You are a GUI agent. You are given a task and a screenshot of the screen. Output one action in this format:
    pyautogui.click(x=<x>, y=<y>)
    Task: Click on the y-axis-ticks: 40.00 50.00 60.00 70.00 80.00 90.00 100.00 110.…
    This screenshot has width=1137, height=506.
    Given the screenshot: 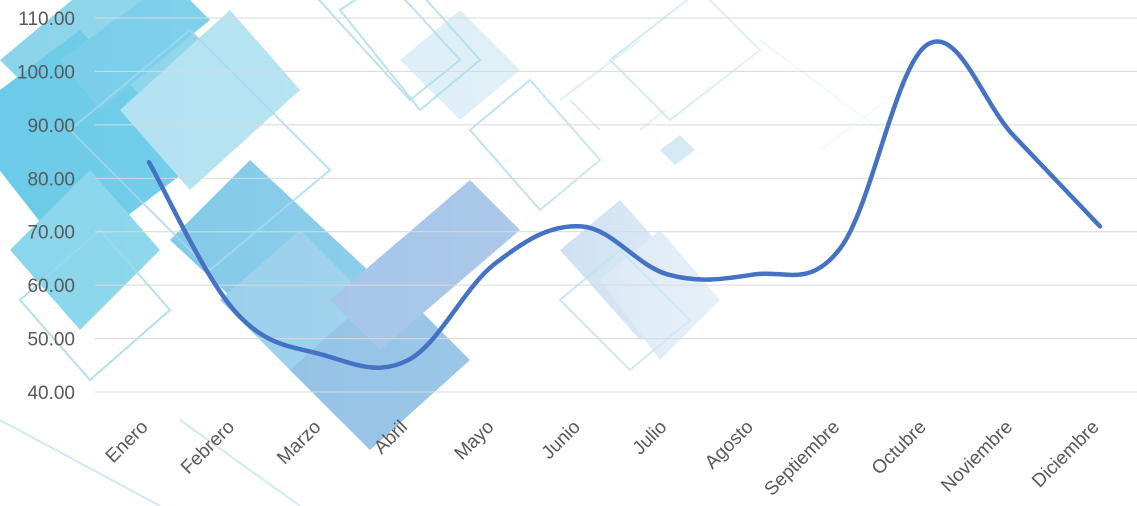 What is the action you would take?
    pyautogui.click(x=46, y=206)
    